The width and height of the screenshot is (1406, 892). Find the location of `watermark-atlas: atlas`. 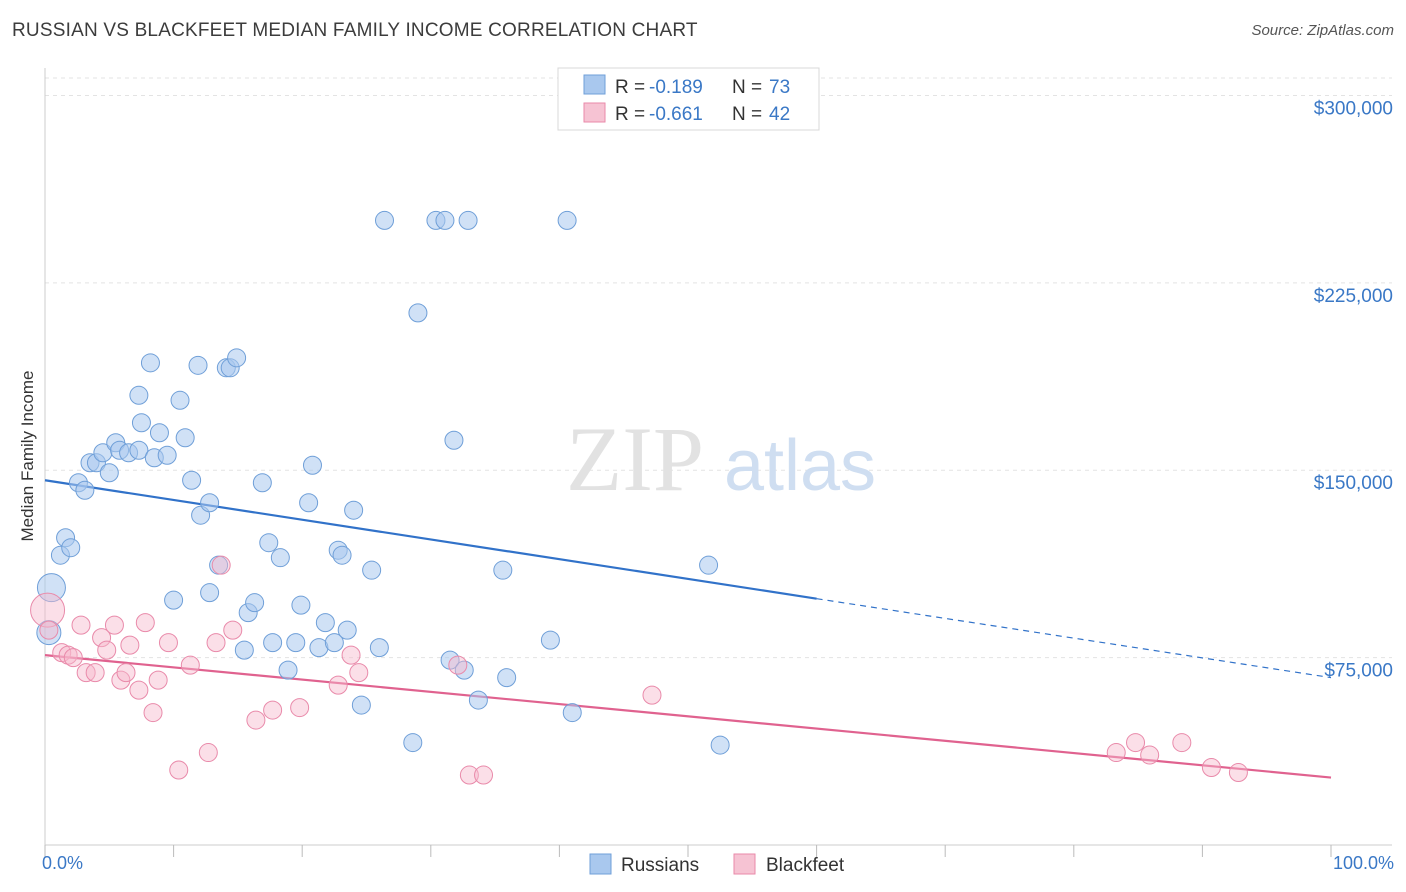

watermark-atlas: atlas is located at coordinates (800, 466).